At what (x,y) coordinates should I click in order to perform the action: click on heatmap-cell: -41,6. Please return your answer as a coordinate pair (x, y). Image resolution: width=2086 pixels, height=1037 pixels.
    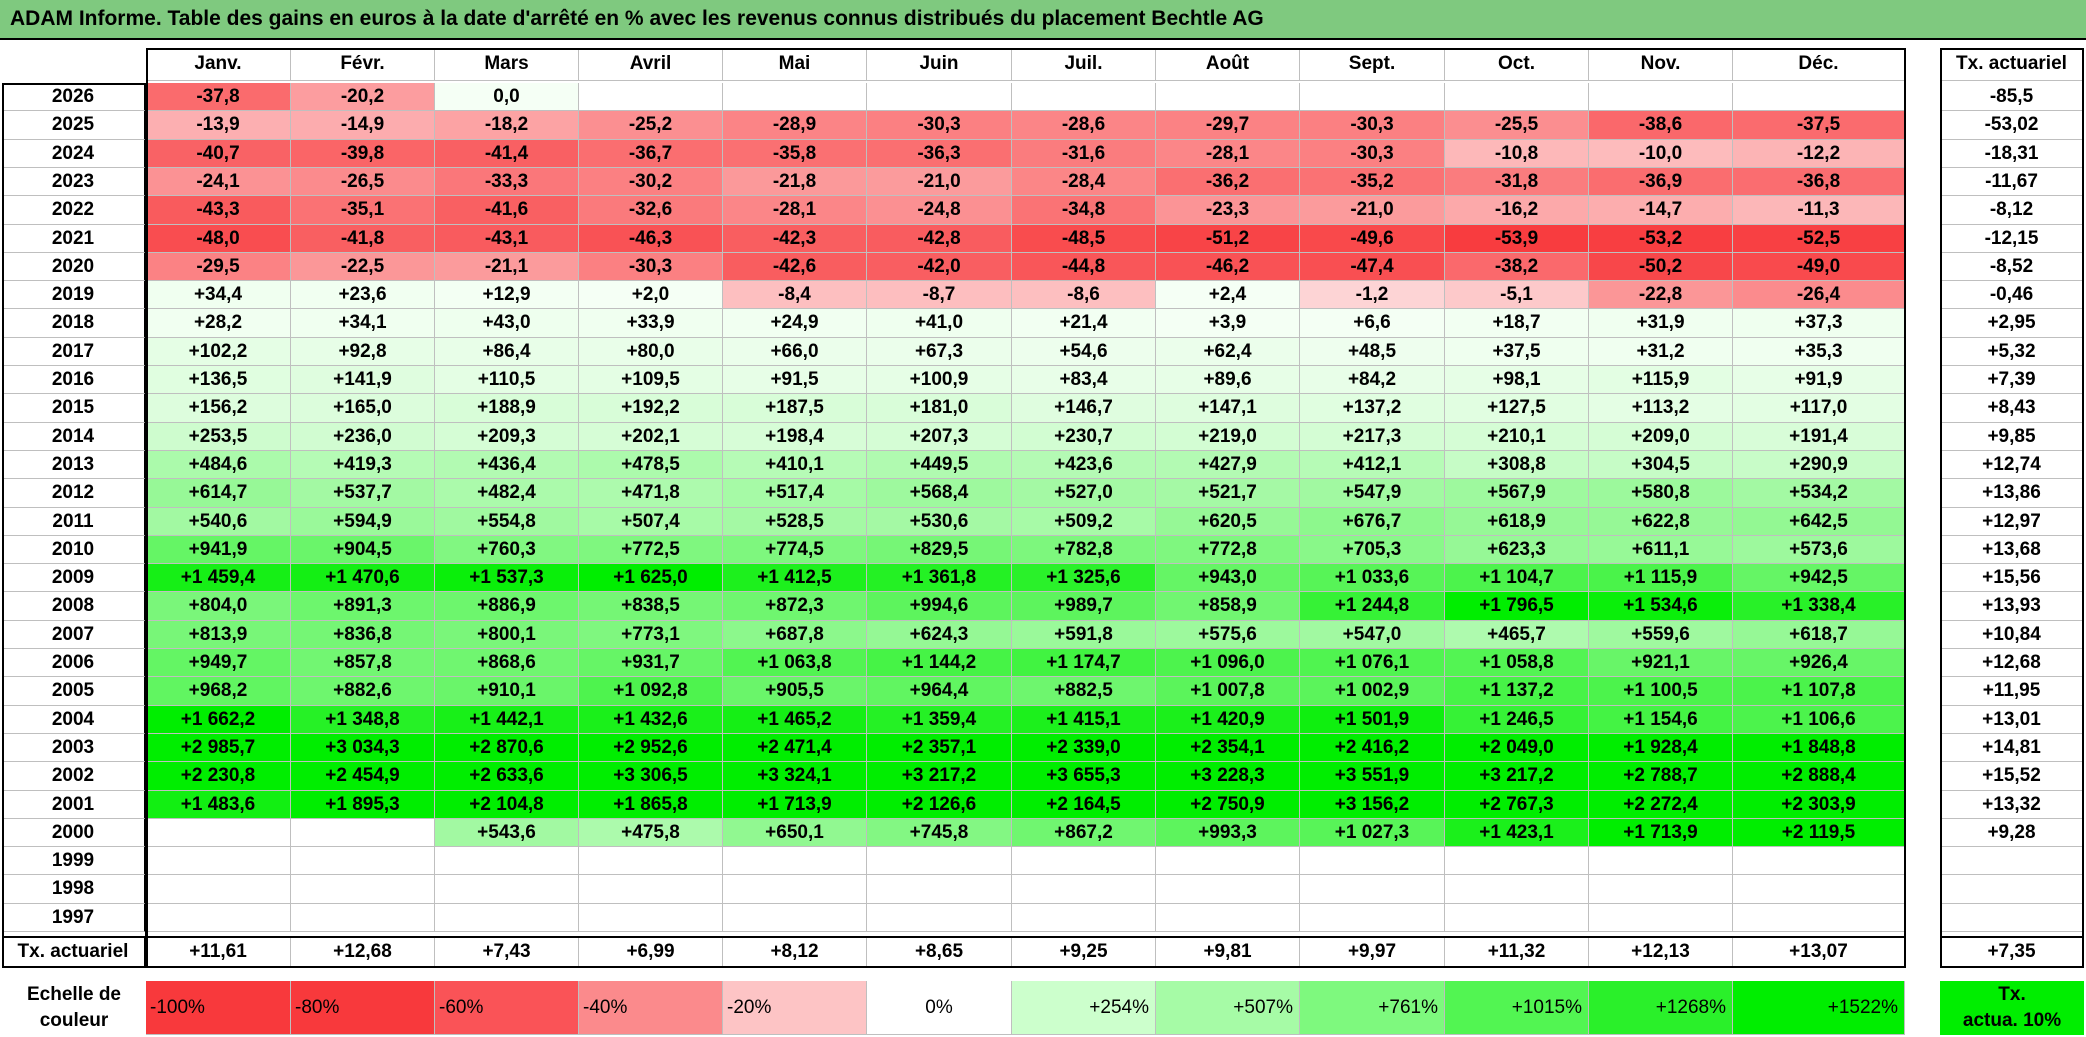
    Looking at the image, I should click on (507, 210).